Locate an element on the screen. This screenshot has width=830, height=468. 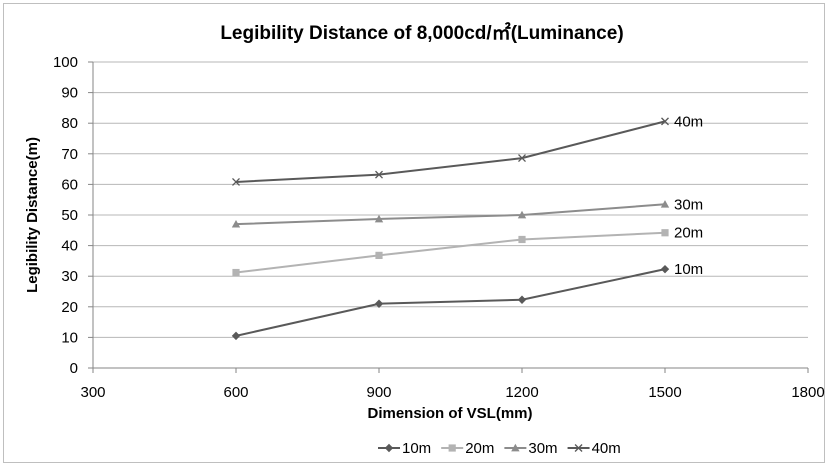
legend-item-40m: 40m is located at coordinates (594, 448).